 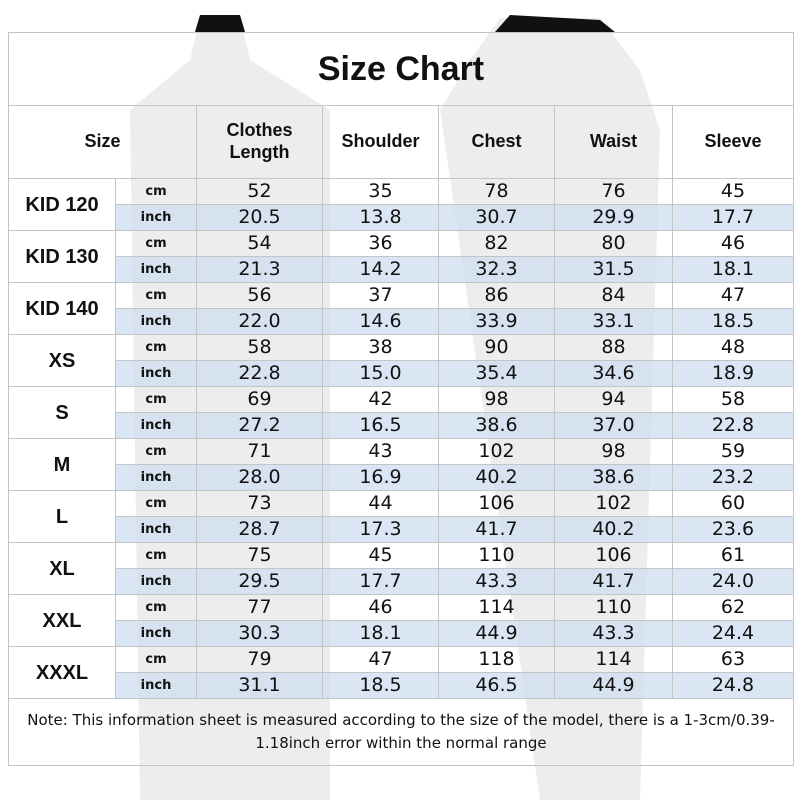 I want to click on value-cm: 118, so click(x=496, y=659).